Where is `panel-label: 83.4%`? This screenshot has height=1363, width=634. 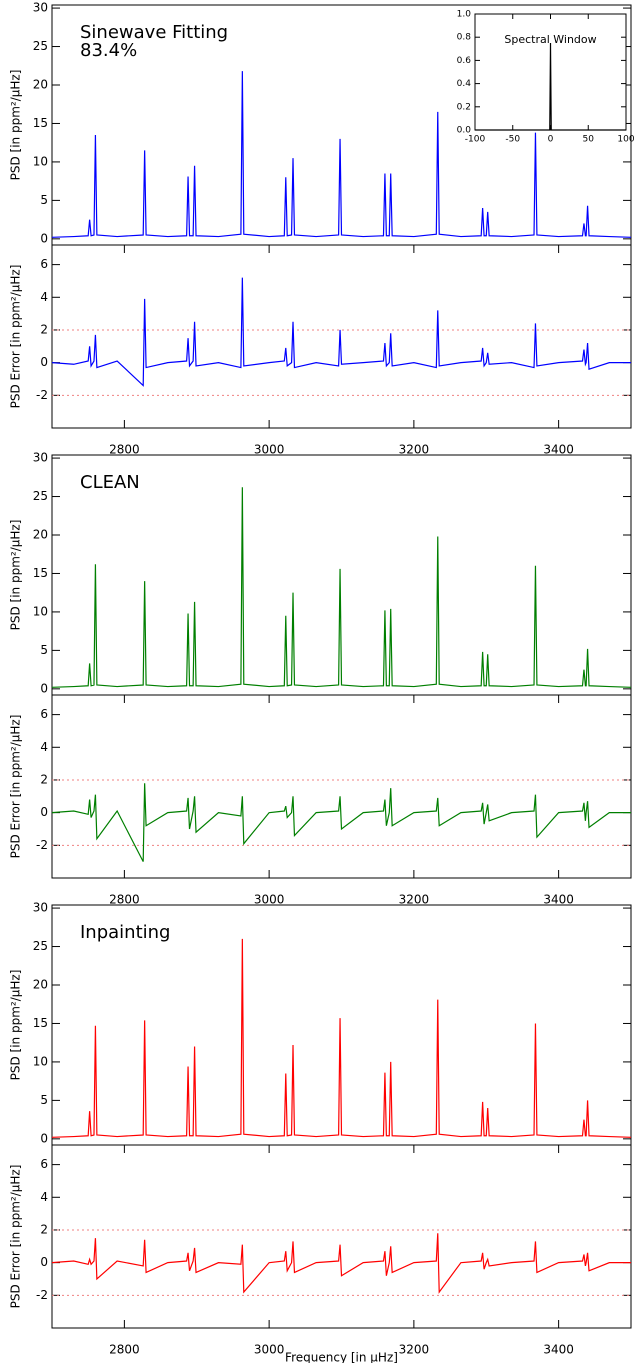
panel-label: 83.4% is located at coordinates (108, 50).